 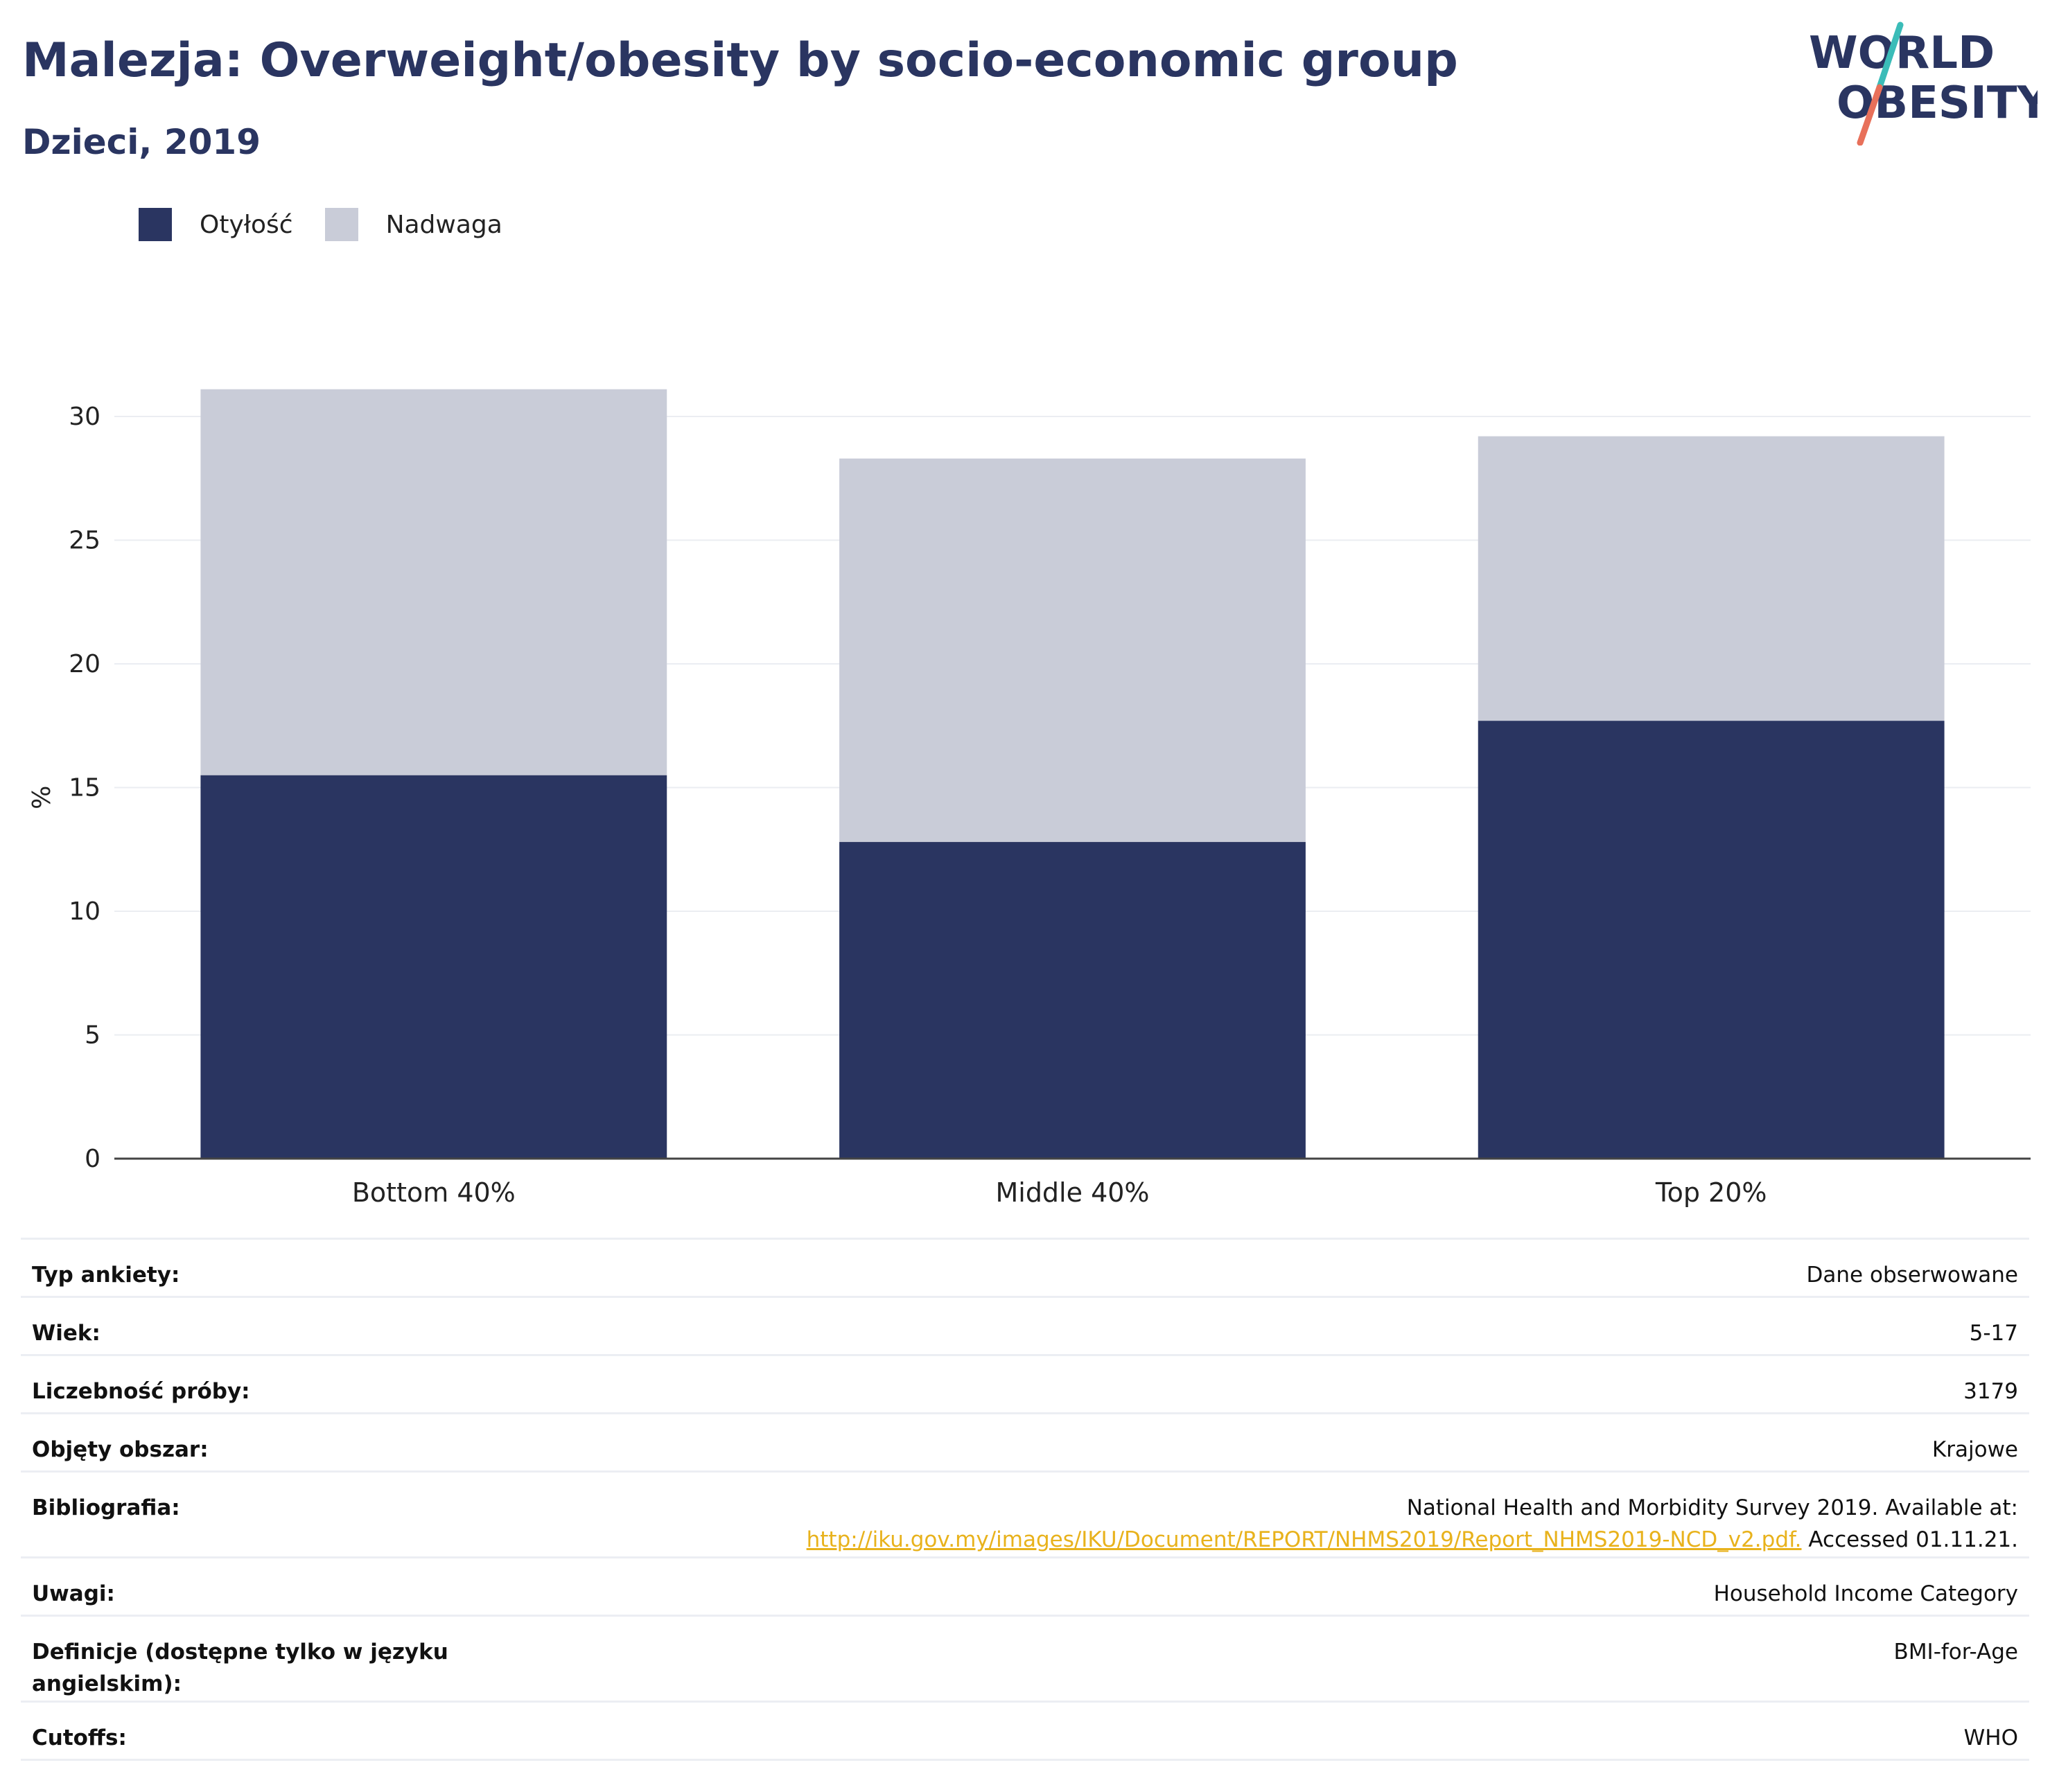 I want to click on metadata-label: Objęty obszar:, so click(x=120, y=1449).